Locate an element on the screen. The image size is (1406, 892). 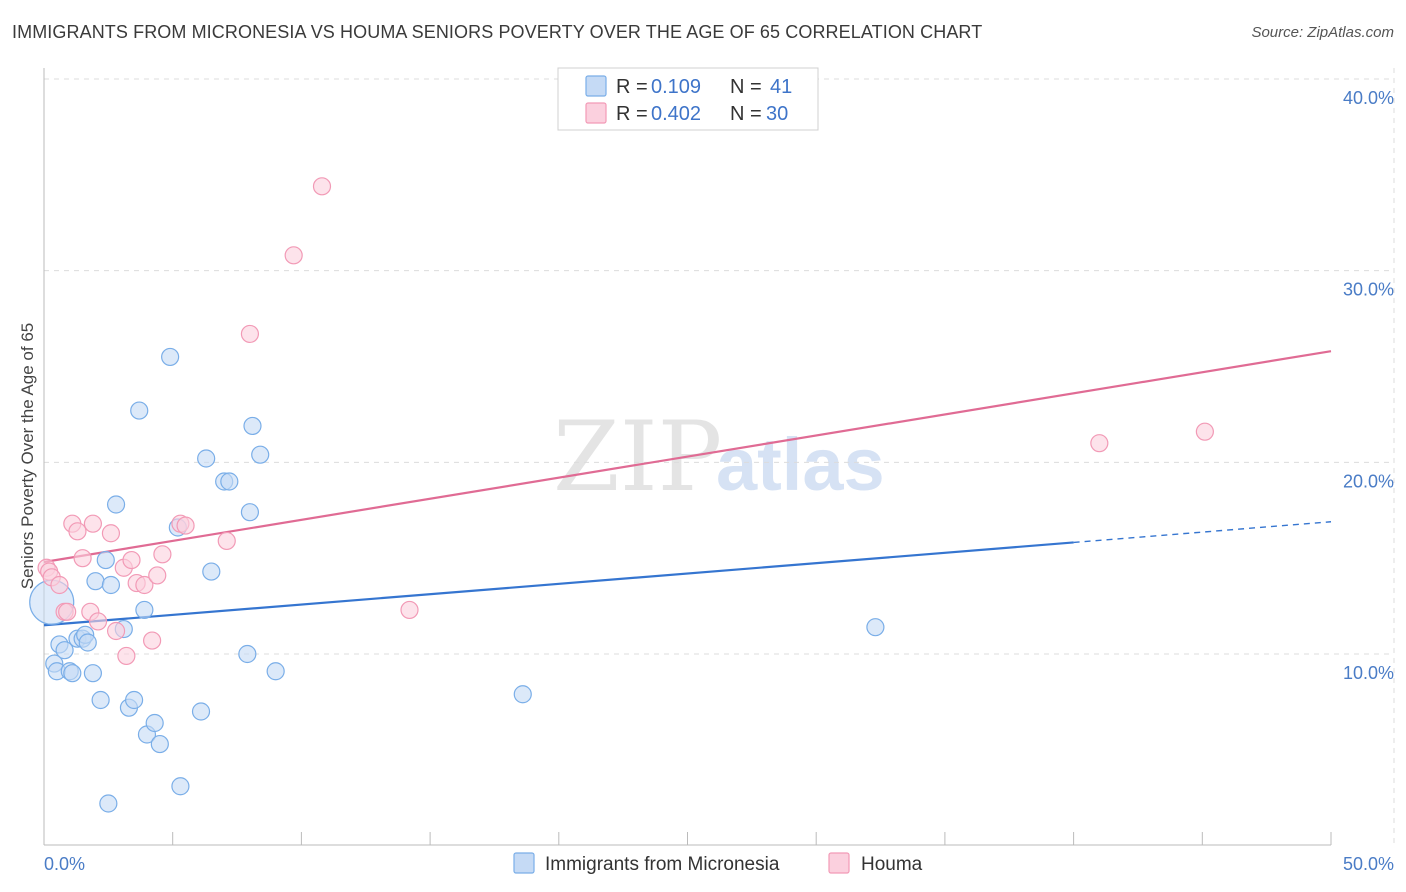
watermark-zip: ZIP is located at coordinates (637, 457).